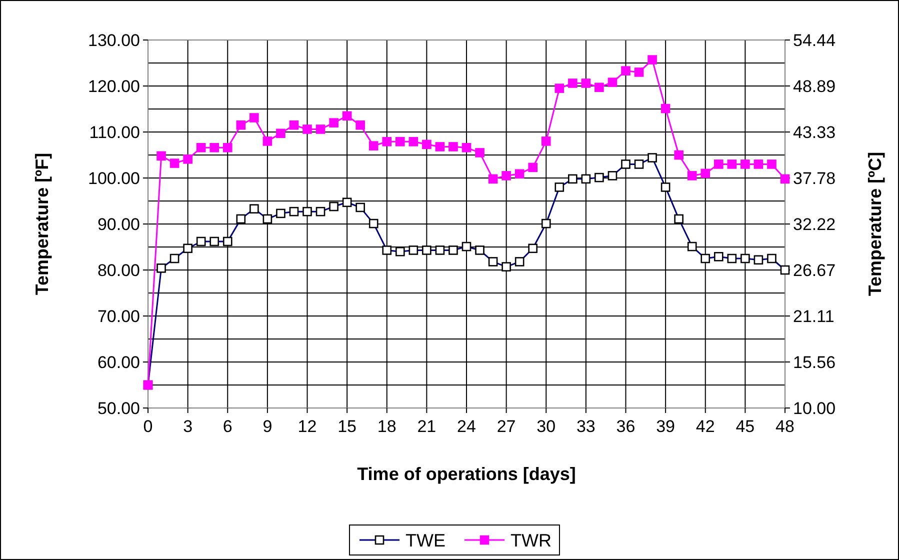 The image size is (899, 560). Describe the element at coordinates (814, 408) in the screenshot. I see `y2-tick-label: 10.00` at that location.